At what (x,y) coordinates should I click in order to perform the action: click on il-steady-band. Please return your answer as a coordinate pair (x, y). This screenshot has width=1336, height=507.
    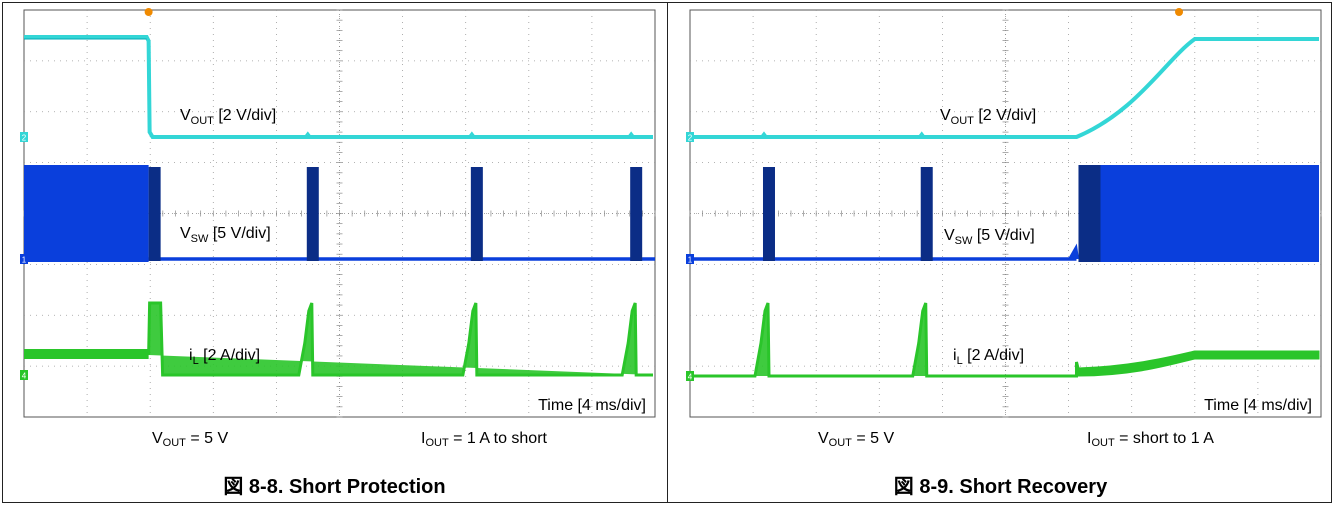
    Looking at the image, I should click on (86, 354).